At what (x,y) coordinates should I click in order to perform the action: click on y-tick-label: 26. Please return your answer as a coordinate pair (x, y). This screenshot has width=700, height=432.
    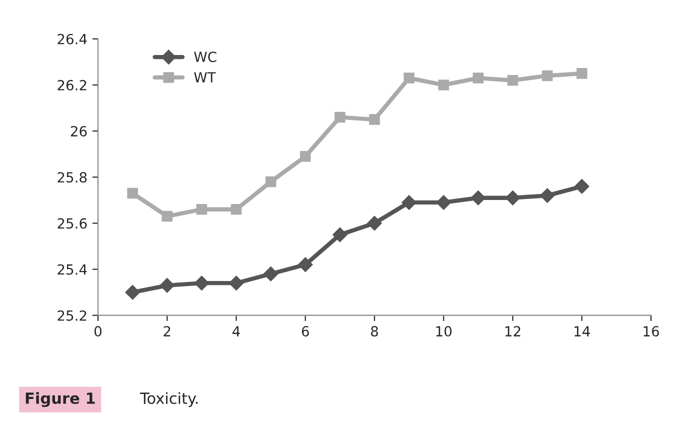
    Looking at the image, I should click on (78, 131).